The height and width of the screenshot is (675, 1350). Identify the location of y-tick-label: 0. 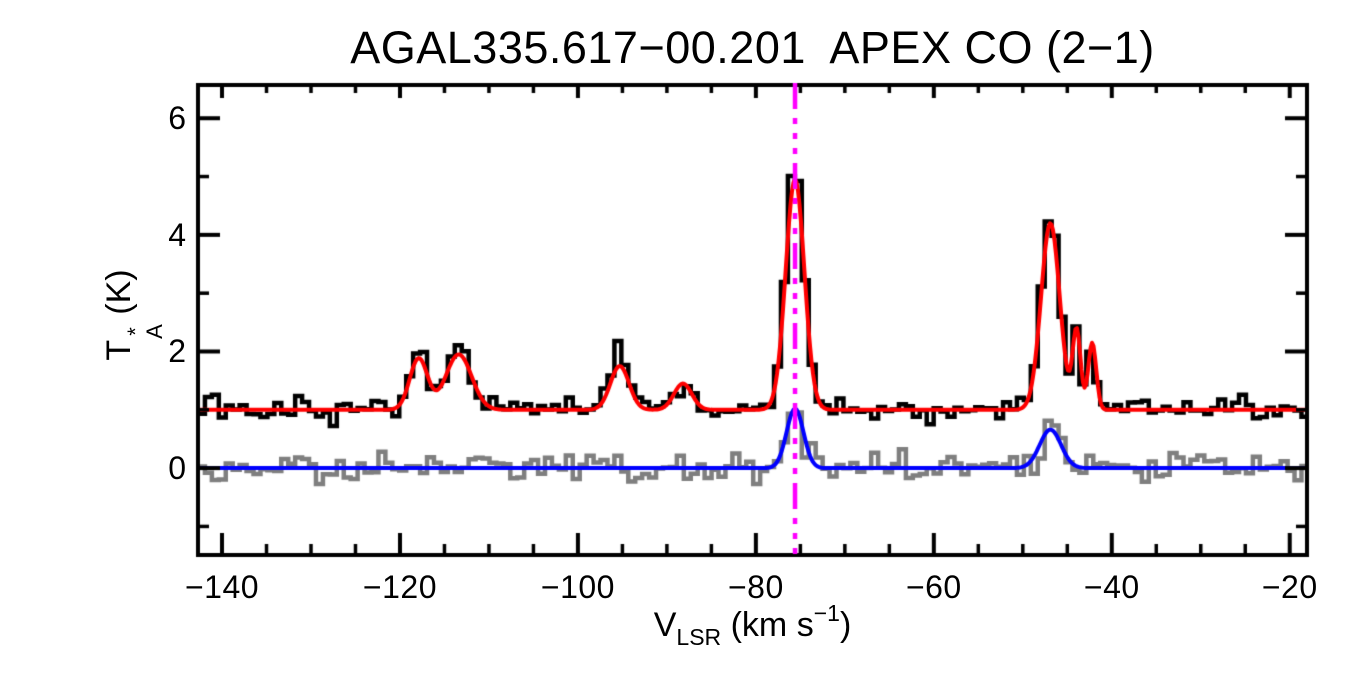
(177, 468).